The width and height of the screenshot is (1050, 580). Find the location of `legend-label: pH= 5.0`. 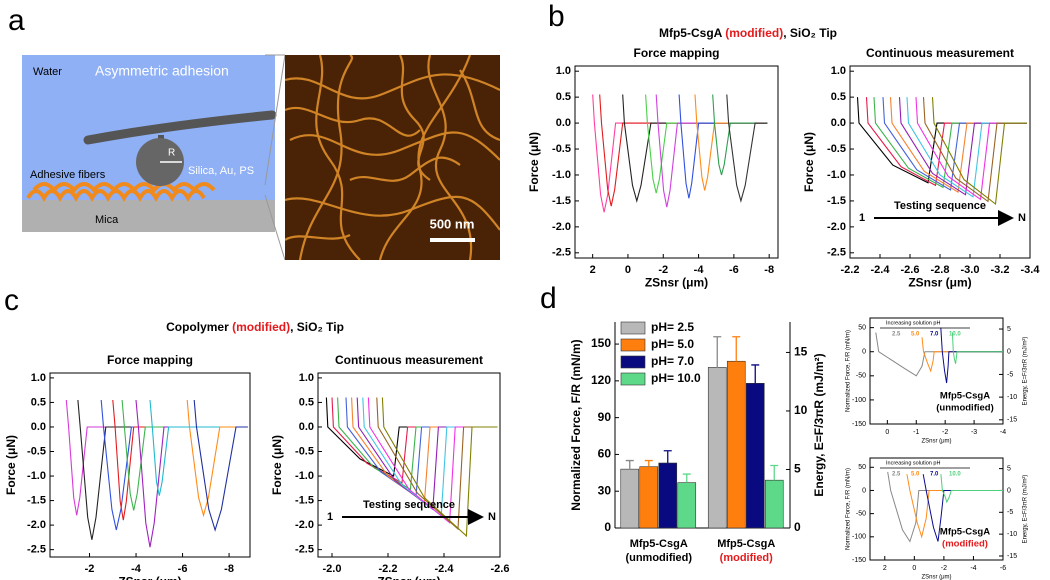

legend-label: pH= 5.0 is located at coordinates (672, 344).